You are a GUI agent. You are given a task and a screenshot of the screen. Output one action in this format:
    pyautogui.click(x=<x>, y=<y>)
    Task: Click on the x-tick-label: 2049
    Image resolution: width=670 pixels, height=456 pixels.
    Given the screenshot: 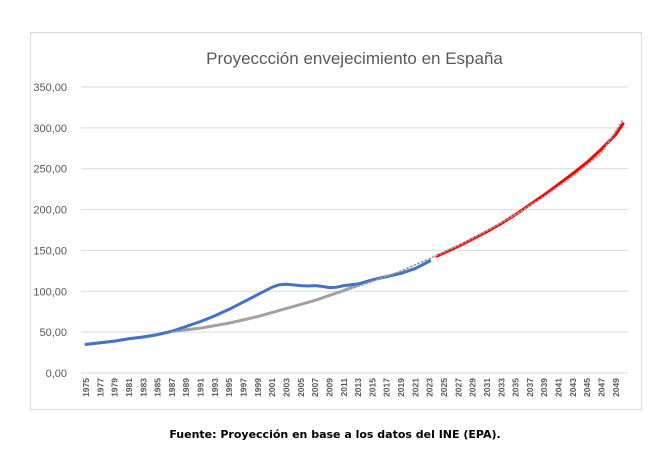 What is the action you would take?
    pyautogui.click(x=616, y=387)
    